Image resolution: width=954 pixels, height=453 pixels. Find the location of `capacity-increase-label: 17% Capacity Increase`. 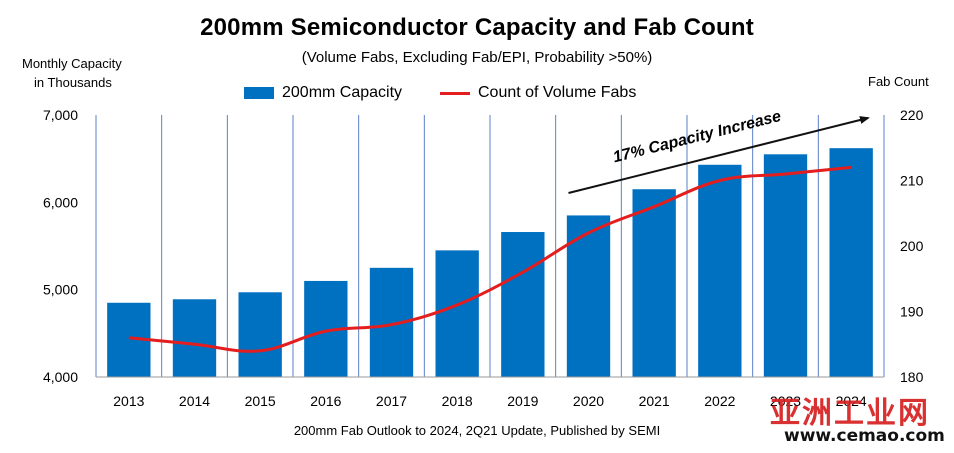

capacity-increase-label: 17% Capacity Increase is located at coordinates (697, 137).